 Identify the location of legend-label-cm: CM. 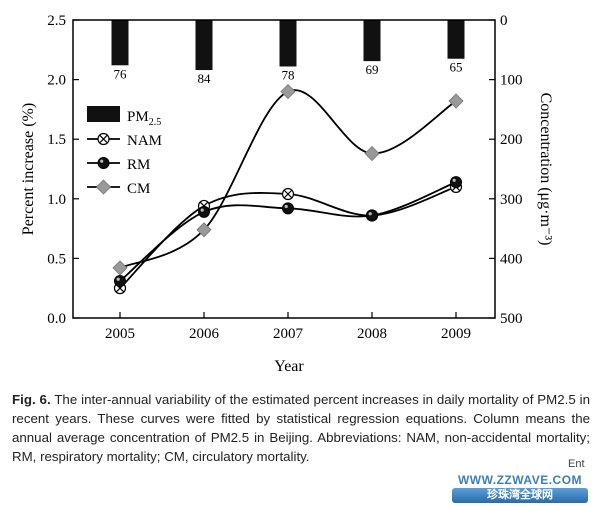
(138, 189).